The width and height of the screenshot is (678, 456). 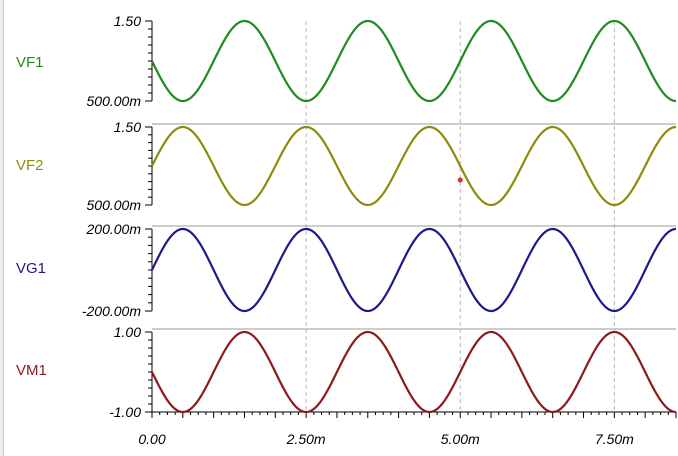 What do you see at coordinates (114, 229) in the screenshot?
I see `y-max-label-vg1: 200.00m` at bounding box center [114, 229].